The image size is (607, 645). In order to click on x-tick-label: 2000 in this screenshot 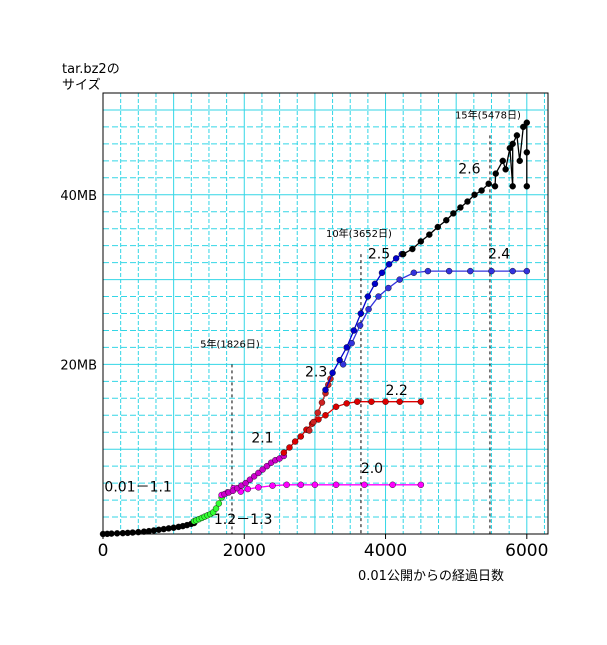, I will do `click(244, 551)`.